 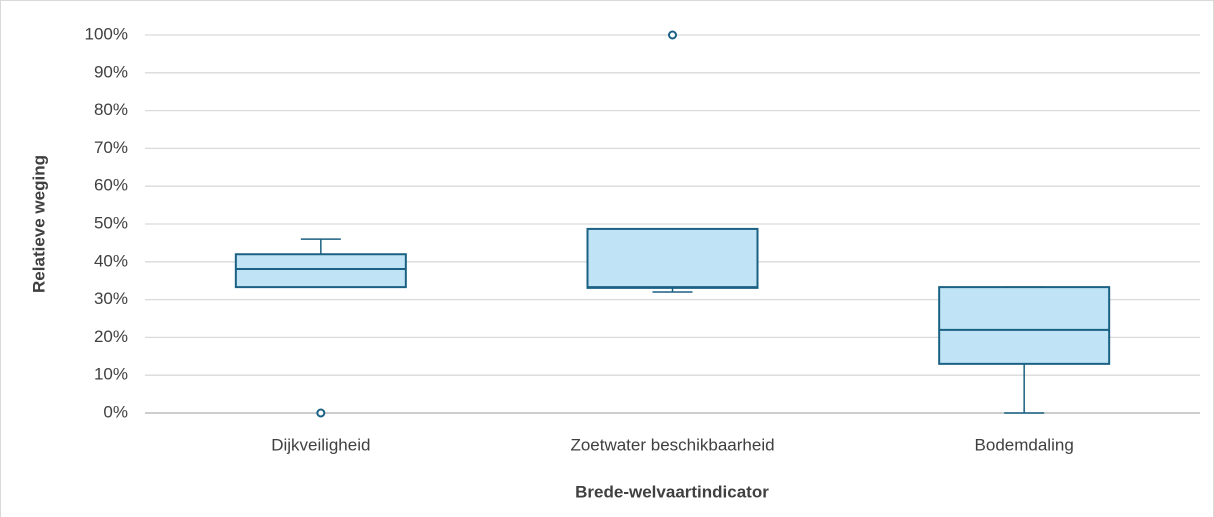 What do you see at coordinates (115, 411) in the screenshot?
I see `y-tick-label: 0%` at bounding box center [115, 411].